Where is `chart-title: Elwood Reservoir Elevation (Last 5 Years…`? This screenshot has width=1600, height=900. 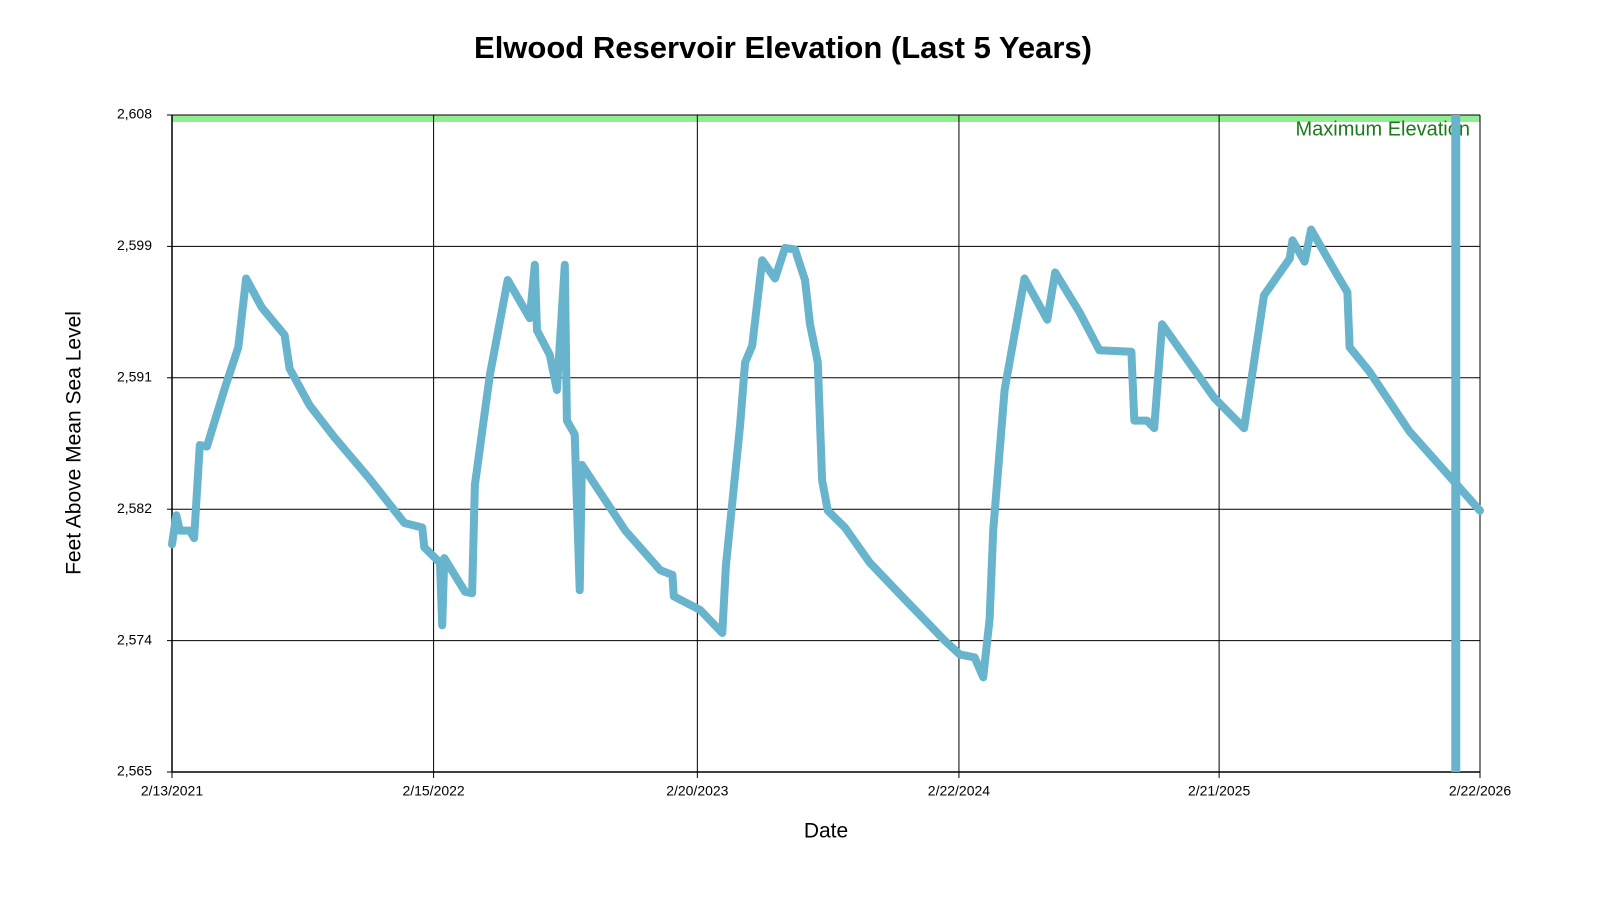 chart-title: Elwood Reservoir Elevation (Last 5 Years… is located at coordinates (783, 47).